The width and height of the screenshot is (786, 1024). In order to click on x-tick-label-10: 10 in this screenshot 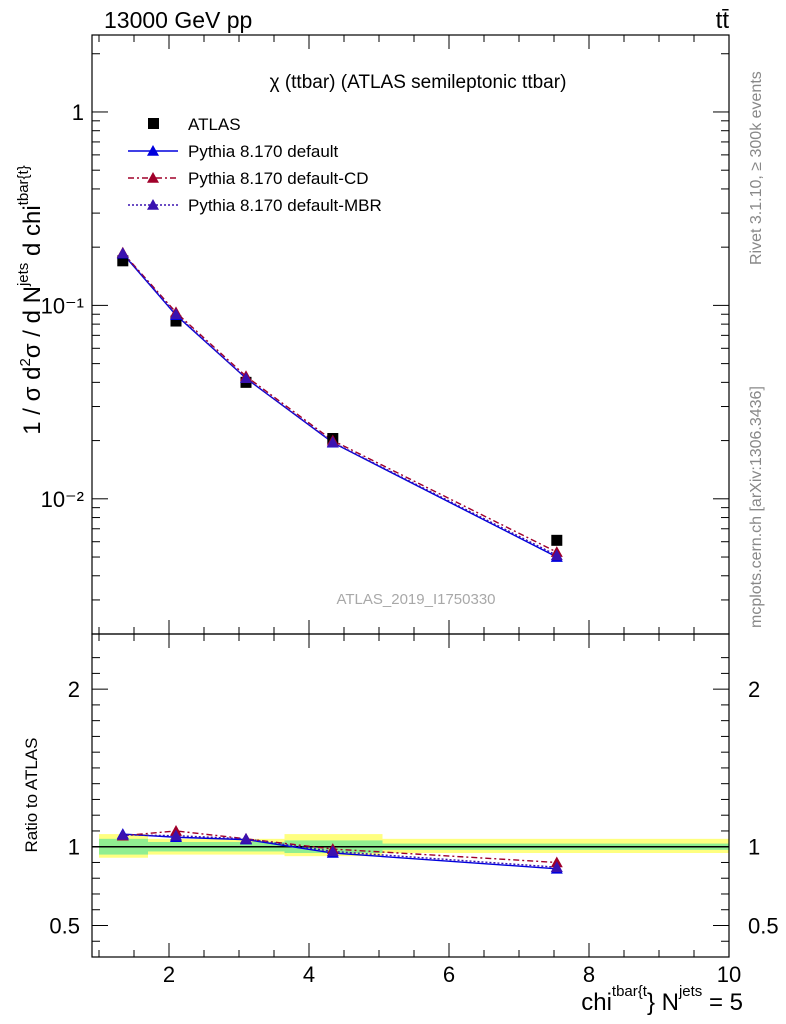, I will do `click(729, 974)`.